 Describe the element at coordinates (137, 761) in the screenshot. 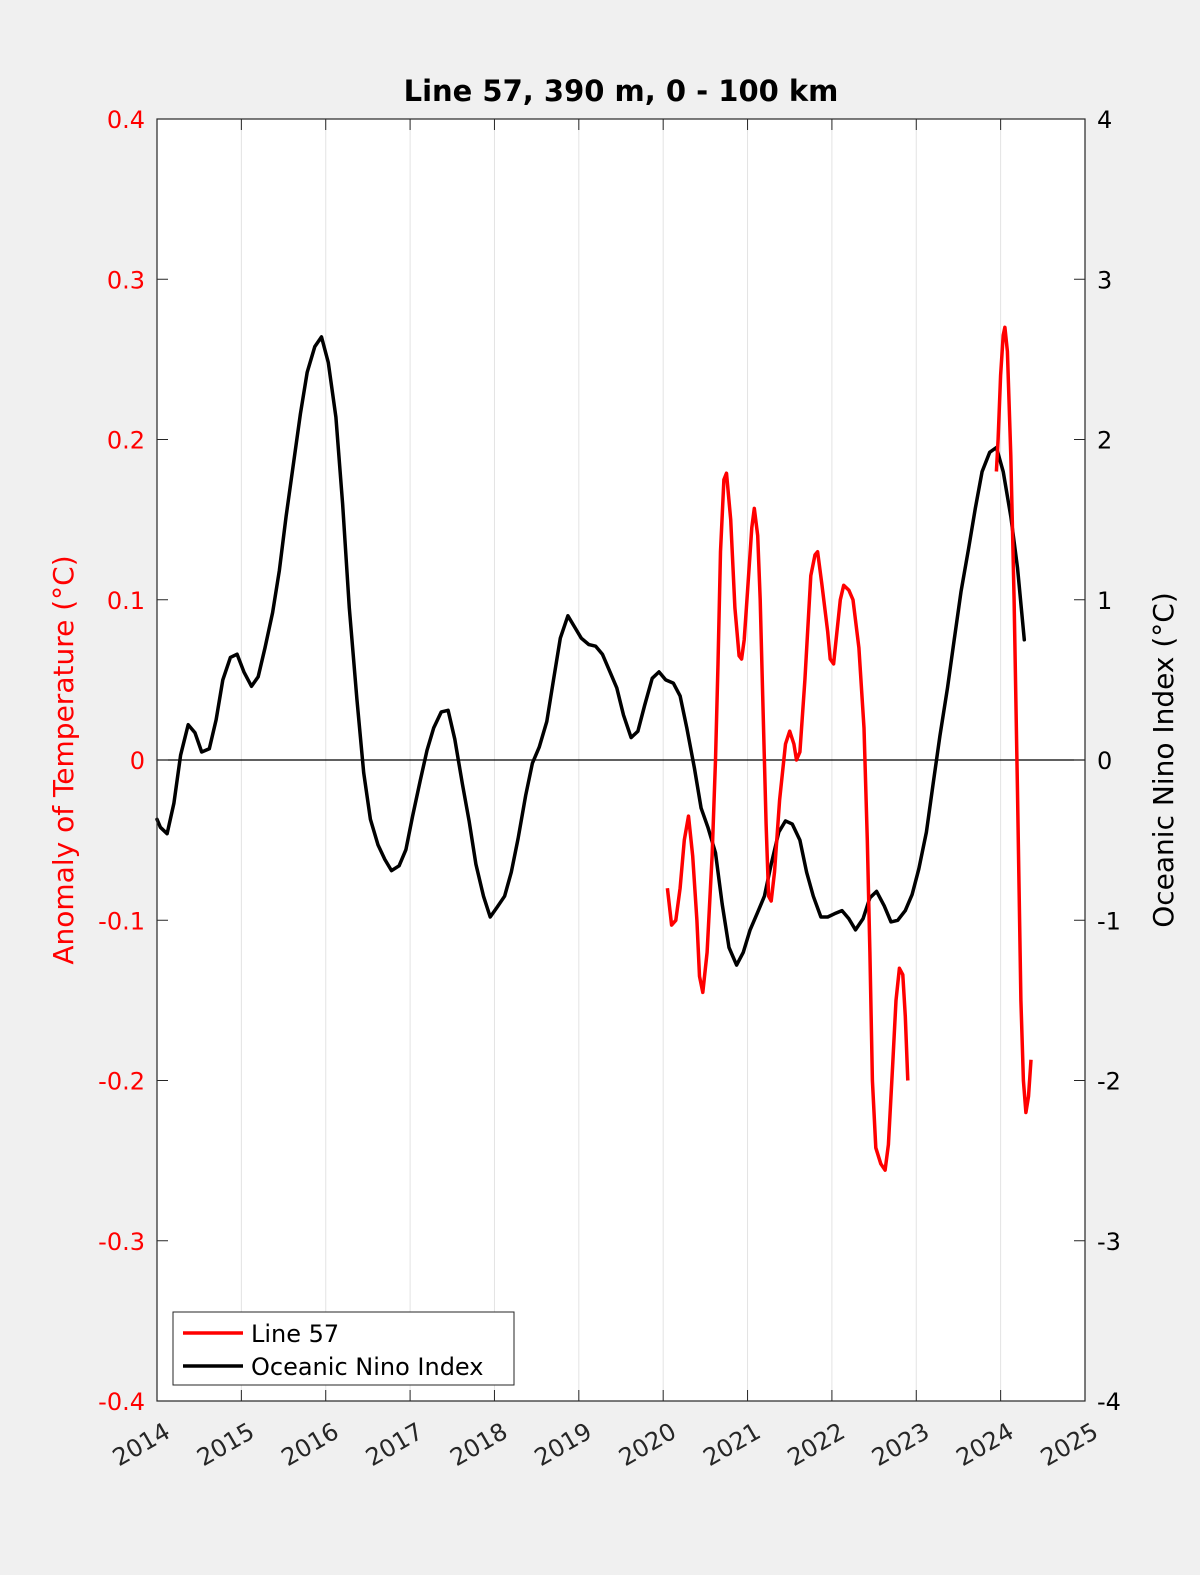

I see `y-left-tick-label: 0` at that location.